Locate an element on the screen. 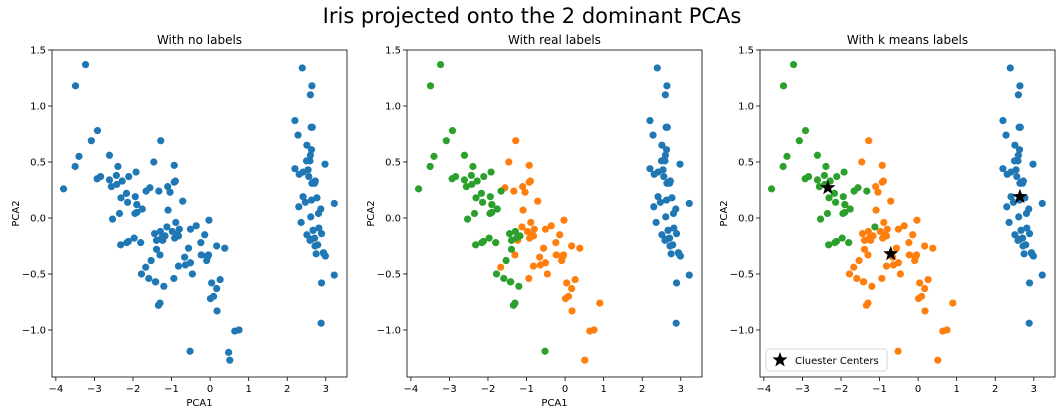  legend: Cluester Centers is located at coordinates (826, 360).